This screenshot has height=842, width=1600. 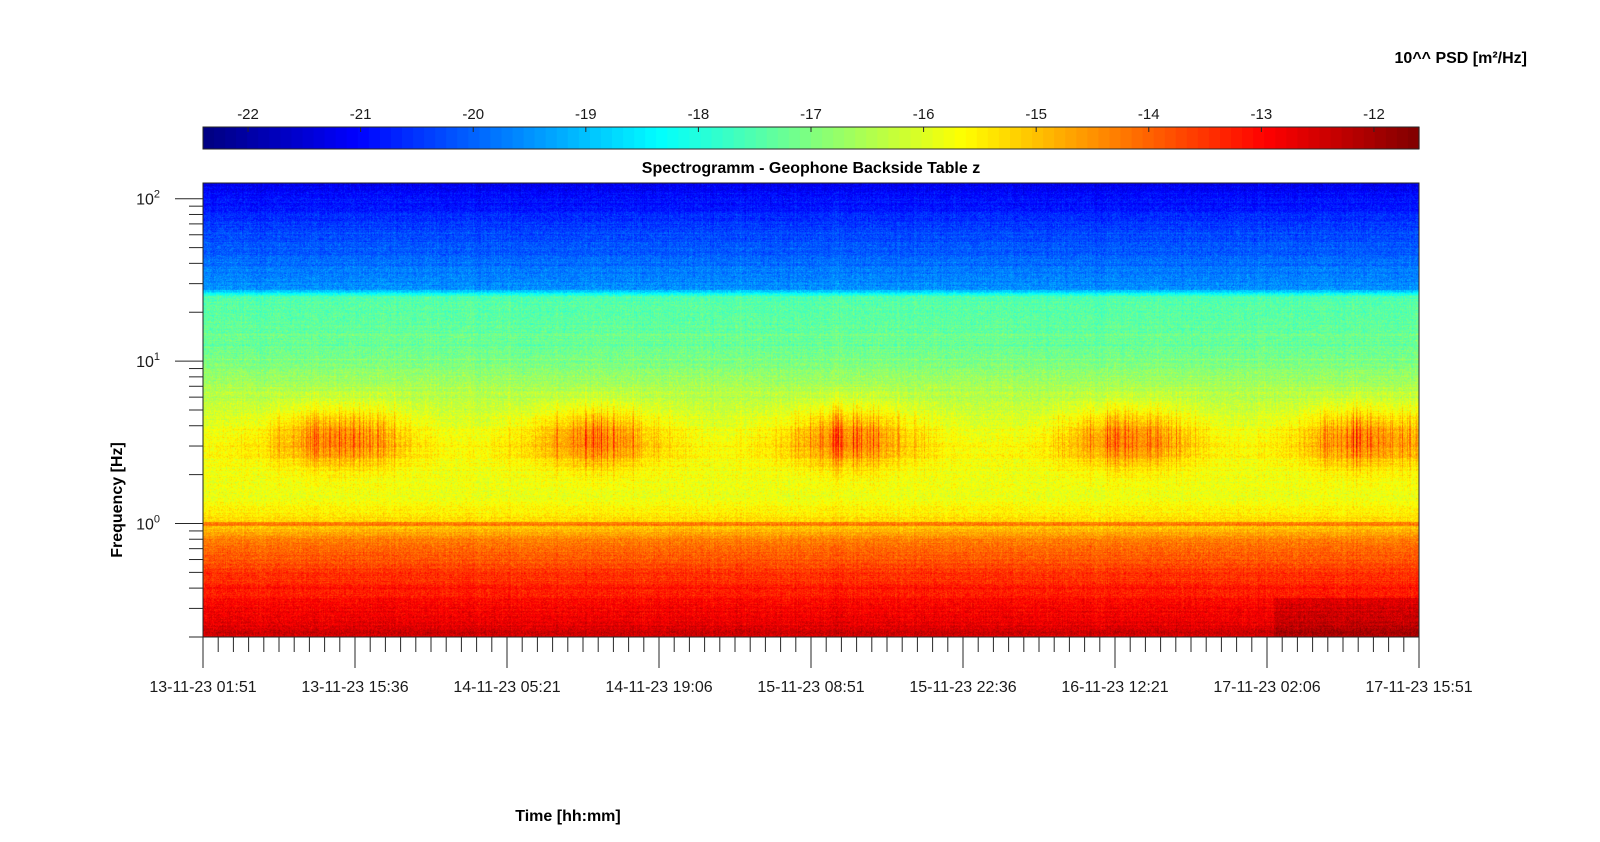 What do you see at coordinates (1266, 687) in the screenshot?
I see `x-tick-label: 17-11-23 02:06` at bounding box center [1266, 687].